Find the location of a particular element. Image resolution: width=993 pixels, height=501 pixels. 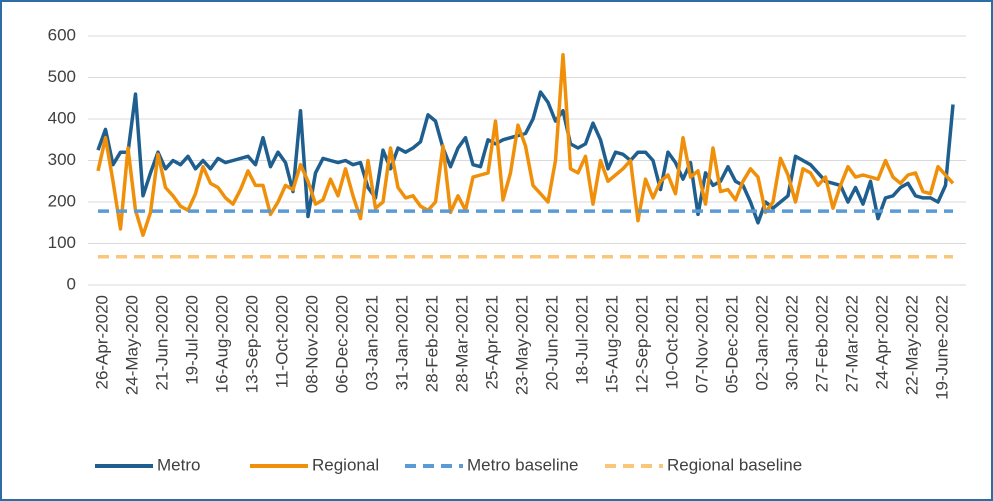

x-tick-label: 28-Feb-2021 is located at coordinates (431, 343).